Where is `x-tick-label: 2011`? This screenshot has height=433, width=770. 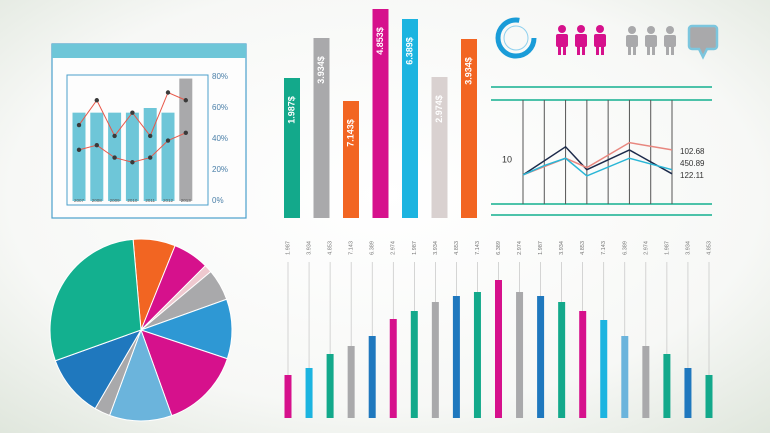
x-tick-label: 2011 is located at coordinates (150, 200).